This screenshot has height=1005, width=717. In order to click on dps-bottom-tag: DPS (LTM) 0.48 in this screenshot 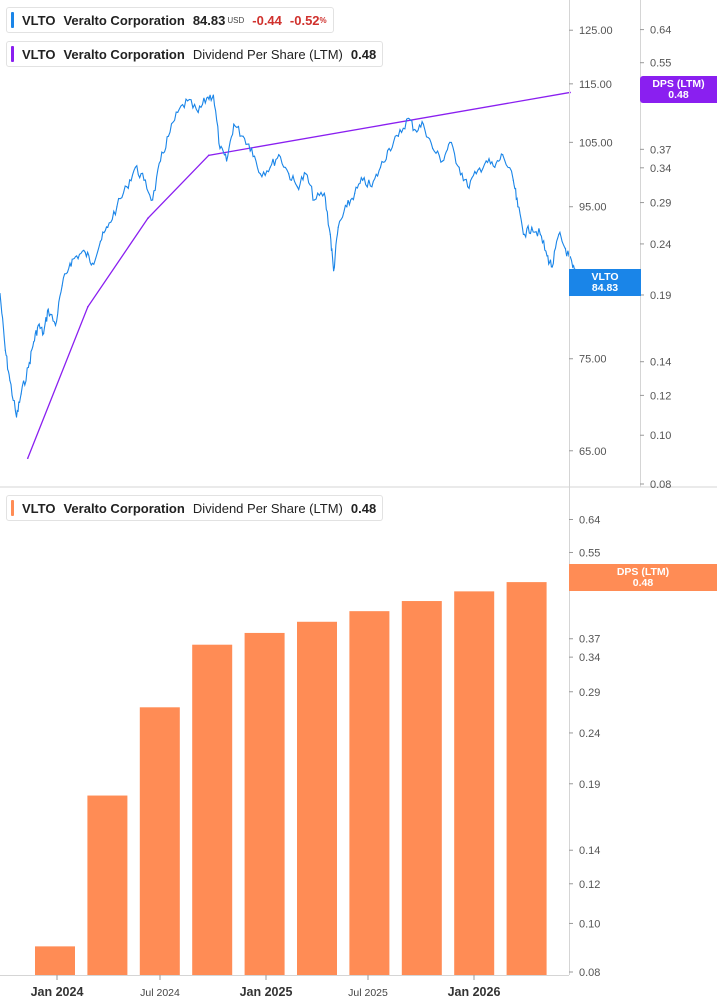, I will do `click(643, 577)`.